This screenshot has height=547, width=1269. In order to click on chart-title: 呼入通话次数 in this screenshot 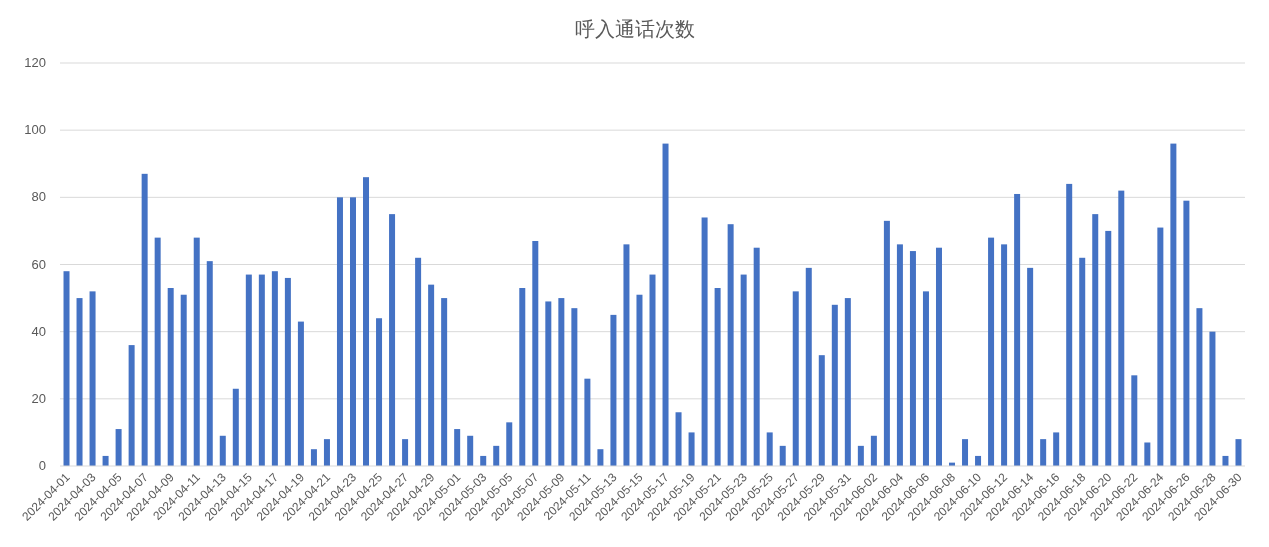, I will do `click(634, 29)`.